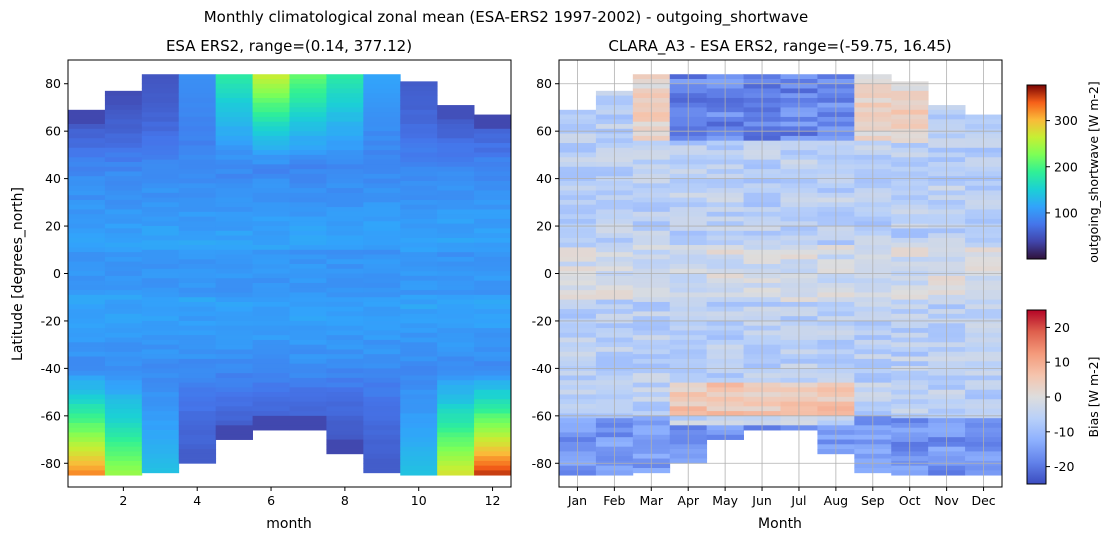 The width and height of the screenshot is (1114, 540). What do you see at coordinates (1093, 171) in the screenshot?
I see `colorbar-shortwave-label: outgoing_shortwave [W m-2]` at bounding box center [1093, 171].